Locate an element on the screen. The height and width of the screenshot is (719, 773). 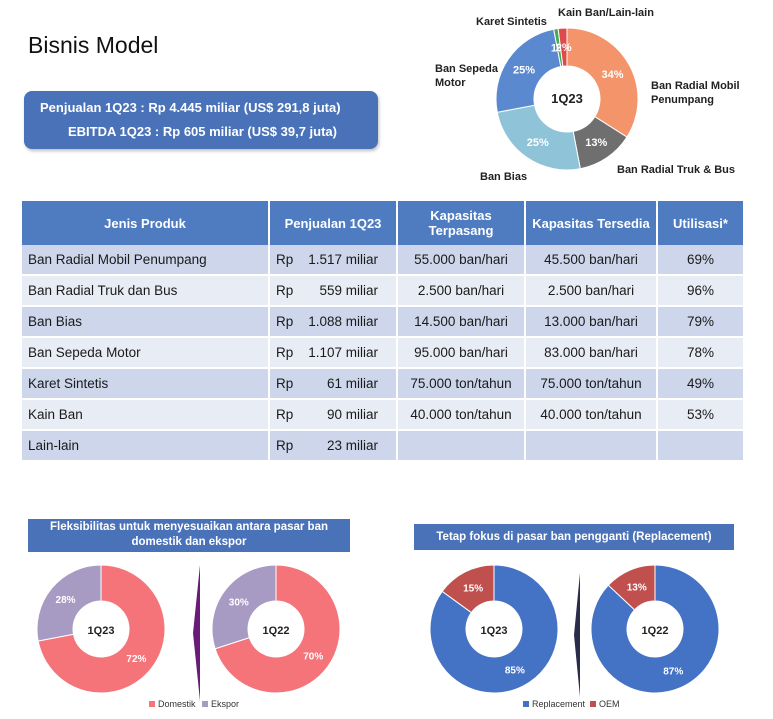
cell-utilisasi: 53% is located at coordinates (701, 415).